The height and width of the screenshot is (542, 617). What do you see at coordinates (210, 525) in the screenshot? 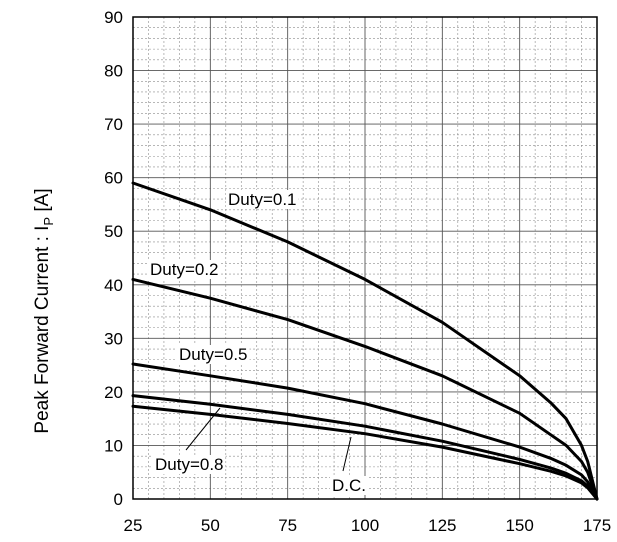
I see `x-tick-label: 50` at bounding box center [210, 525].